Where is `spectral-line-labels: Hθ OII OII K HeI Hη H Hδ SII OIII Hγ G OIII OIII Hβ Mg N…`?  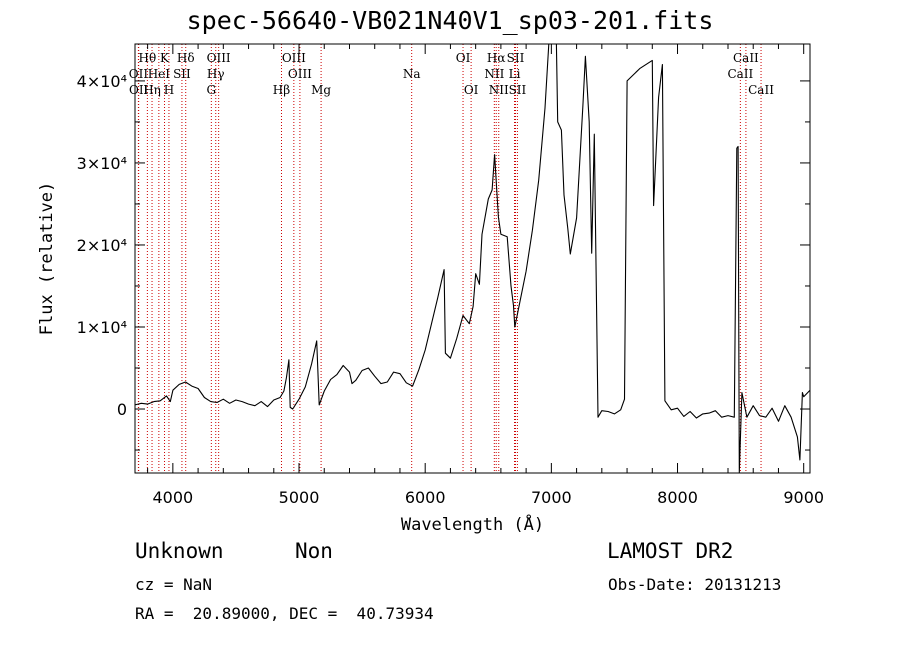
spectral-line-labels: Hθ OII OII K HeI Hη H Hδ SII OIII Hγ G OIII OIII Hβ Mg N… is located at coordinates (451, 74).